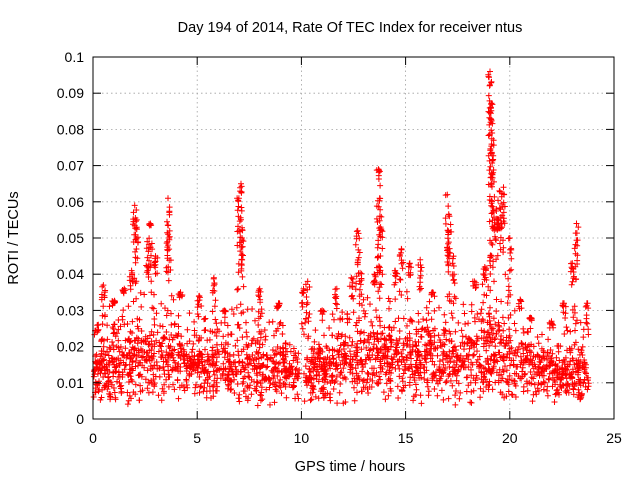 This screenshot has height=480, width=640. I want to click on y-tick-label: 0, so click(80, 419).